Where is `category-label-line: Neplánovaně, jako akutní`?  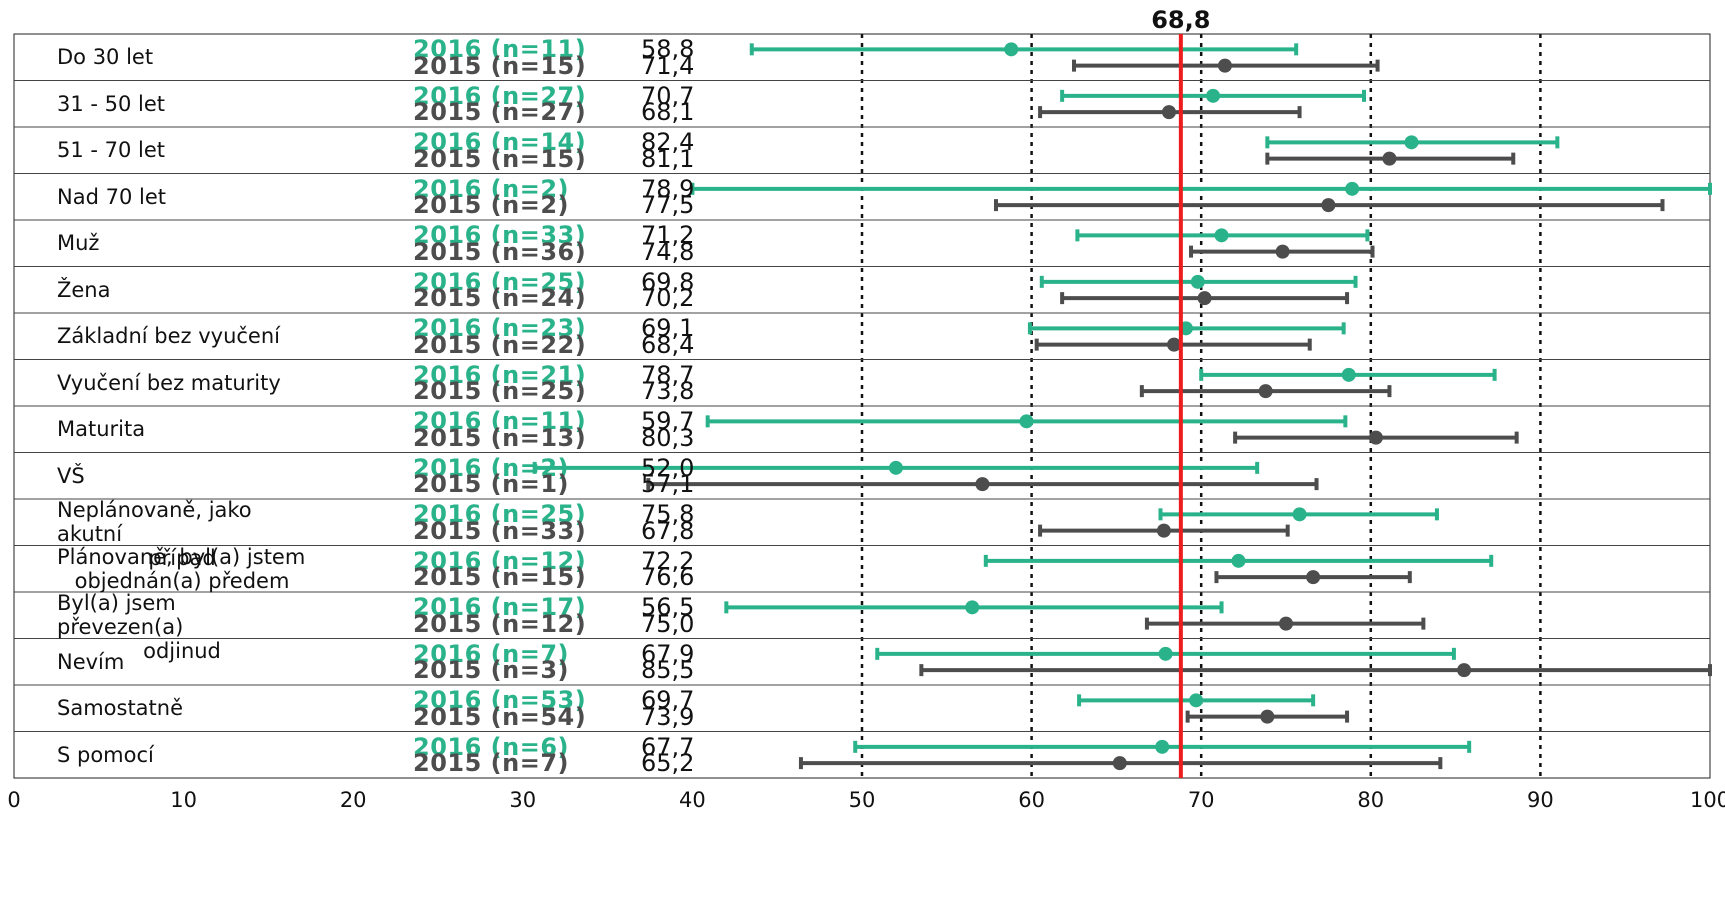
category-label-line: Neplánovaně, jako akutní is located at coordinates (154, 522).